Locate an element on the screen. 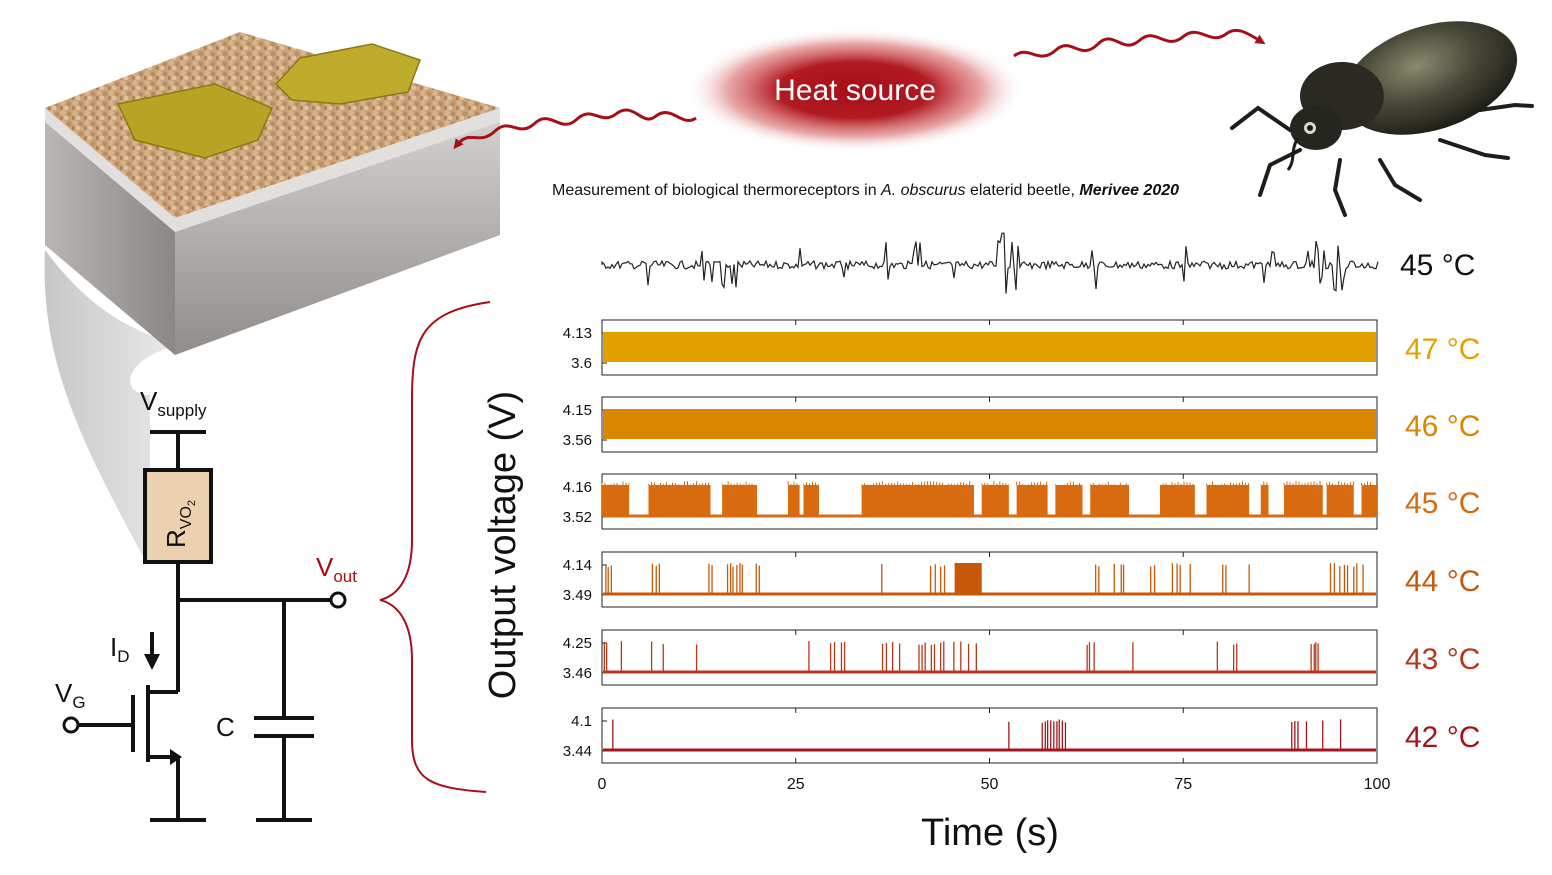 The width and height of the screenshot is (1552, 875). bio-trace: 45 °C is located at coordinates (1038, 263).